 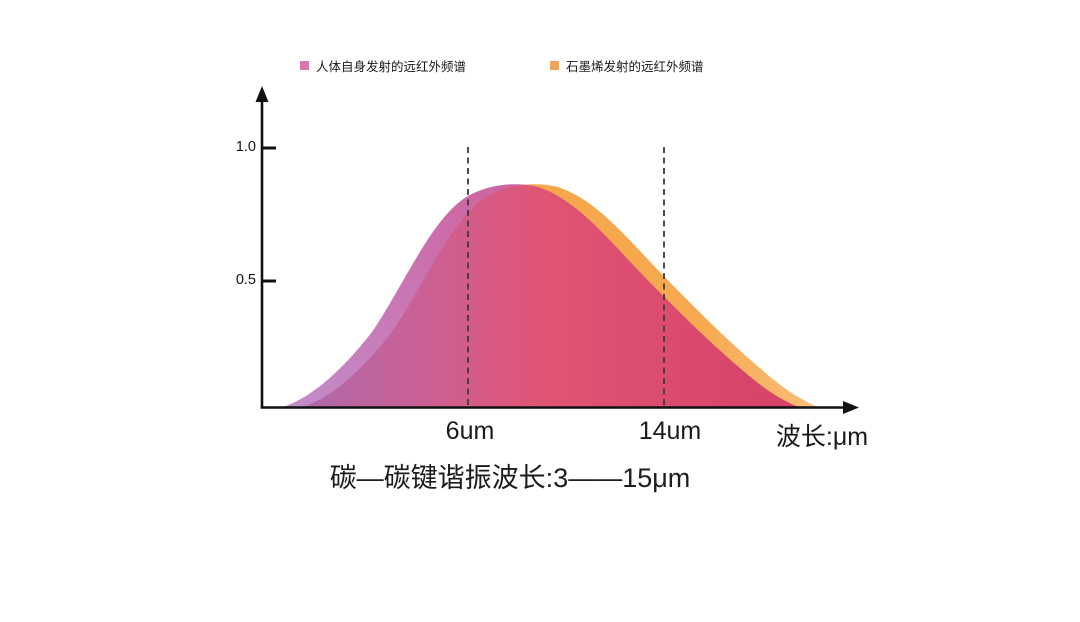 What do you see at coordinates (510, 478) in the screenshot?
I see `chart-caption: 碳—碳键谐振波长:3——15μm` at bounding box center [510, 478].